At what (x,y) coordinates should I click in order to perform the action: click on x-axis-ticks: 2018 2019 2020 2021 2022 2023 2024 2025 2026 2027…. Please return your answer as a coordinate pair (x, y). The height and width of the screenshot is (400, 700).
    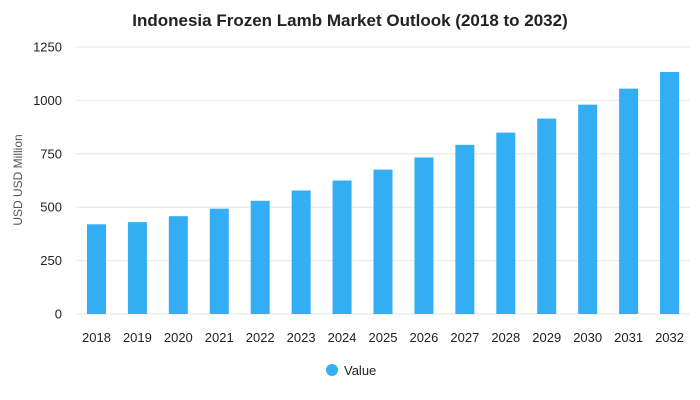
    Looking at the image, I should click on (383, 337).